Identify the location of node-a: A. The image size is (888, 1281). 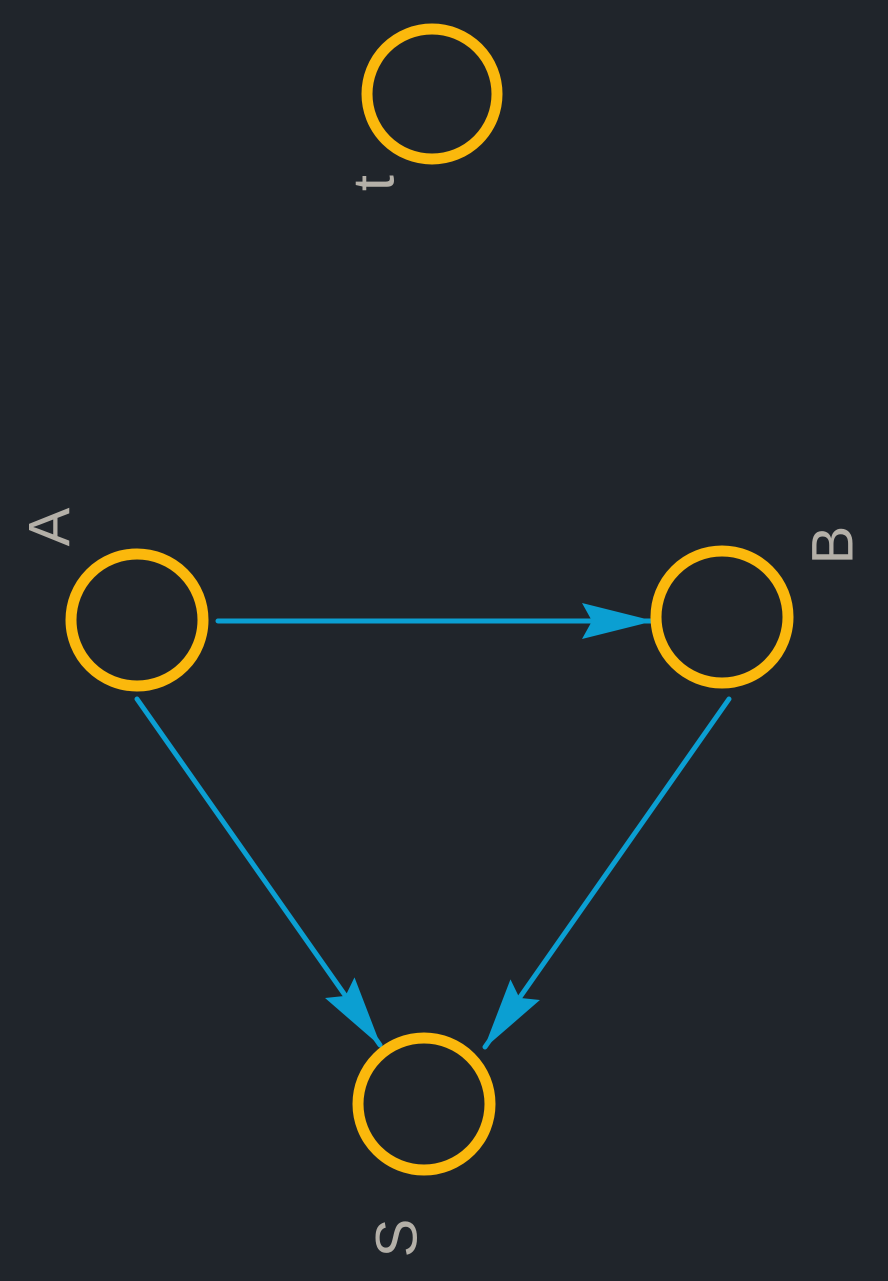
(113, 599).